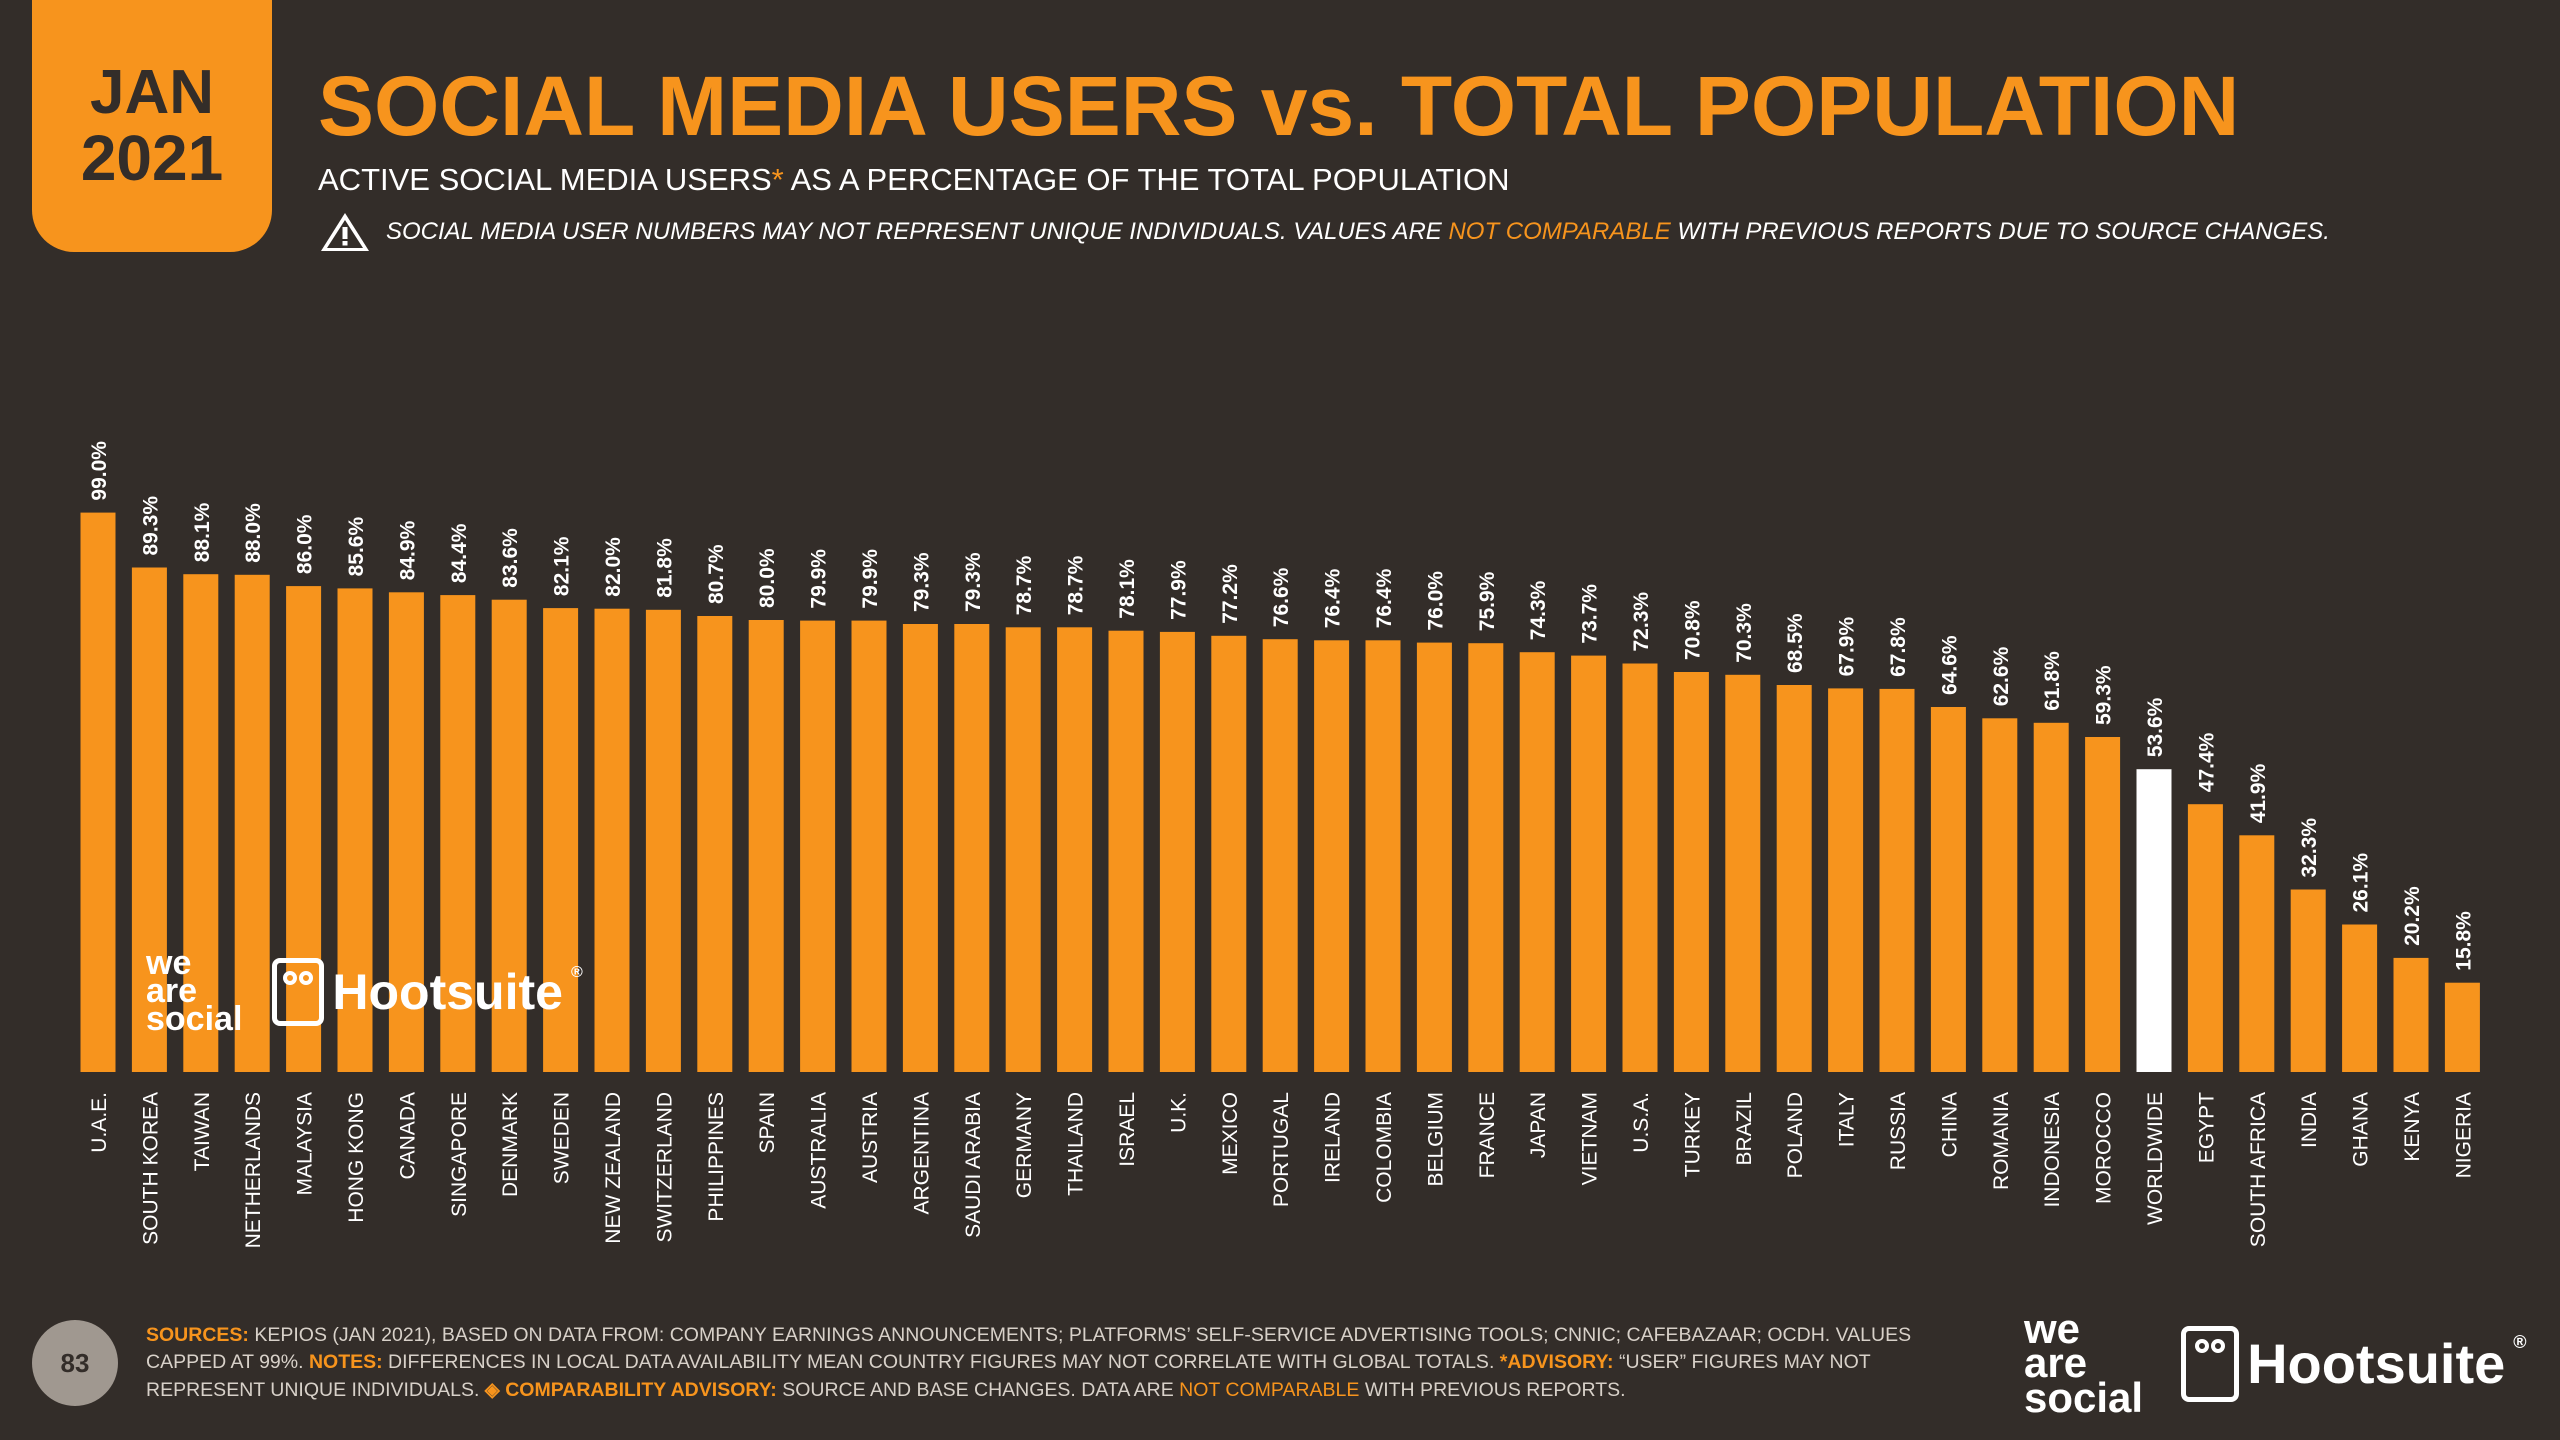 Image resolution: width=2560 pixels, height=1440 pixels. I want to click on bar-turkey, so click(1691, 872).